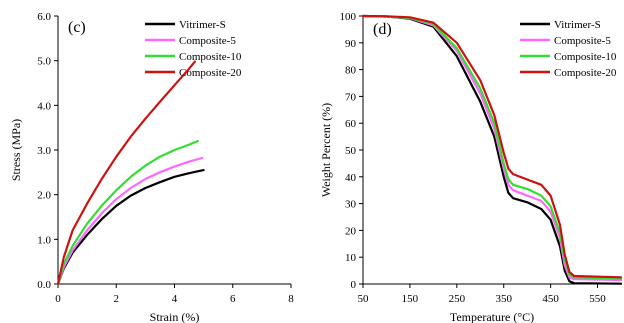 The height and width of the screenshot is (323, 624). I want to click on x-tick-label: 350, so click(503, 299).